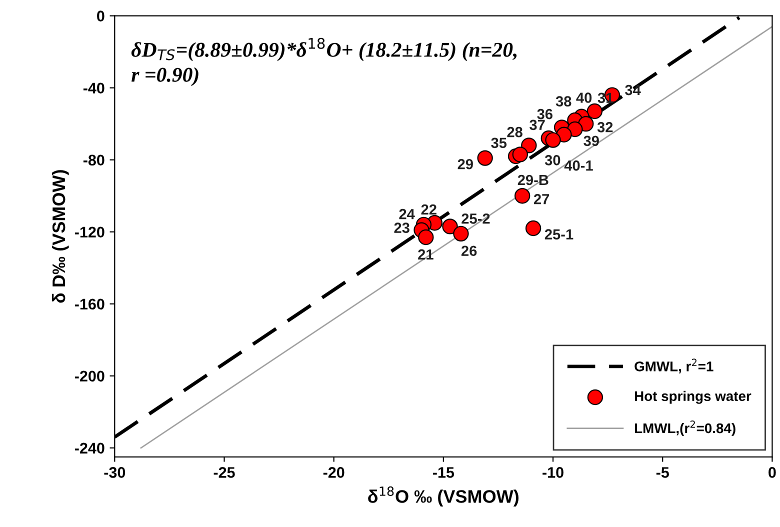 This screenshot has width=780, height=527. I want to click on annotation: 34, so click(633, 90).